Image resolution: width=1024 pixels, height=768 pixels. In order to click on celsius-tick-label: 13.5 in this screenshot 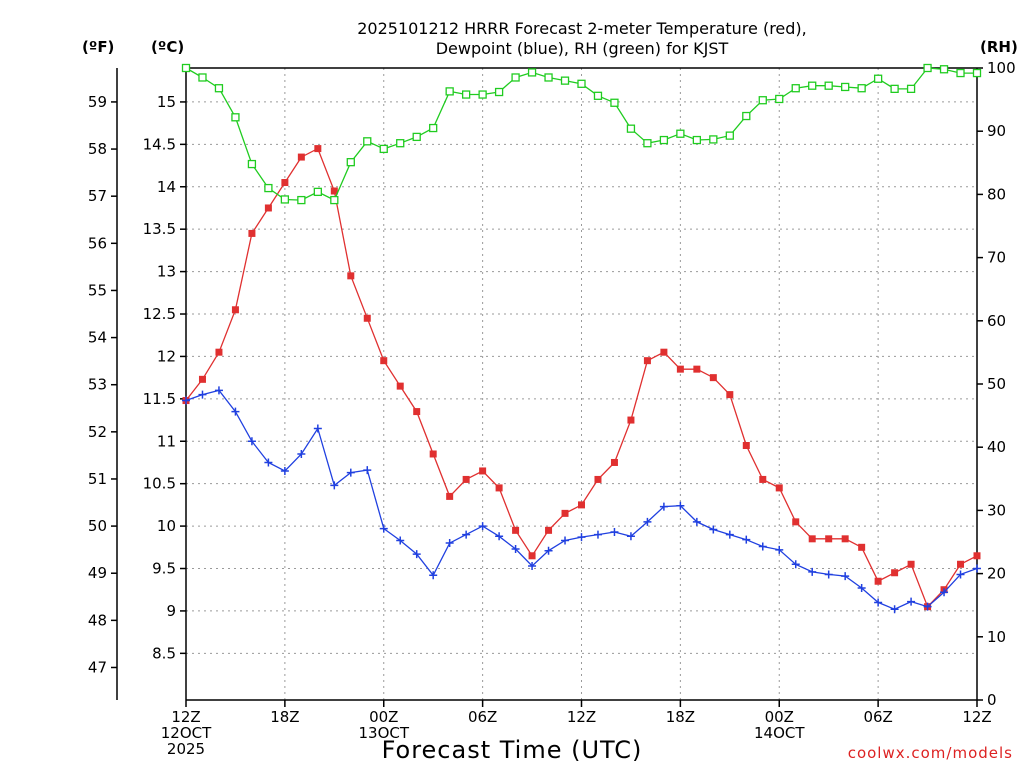, I will do `click(159, 229)`.